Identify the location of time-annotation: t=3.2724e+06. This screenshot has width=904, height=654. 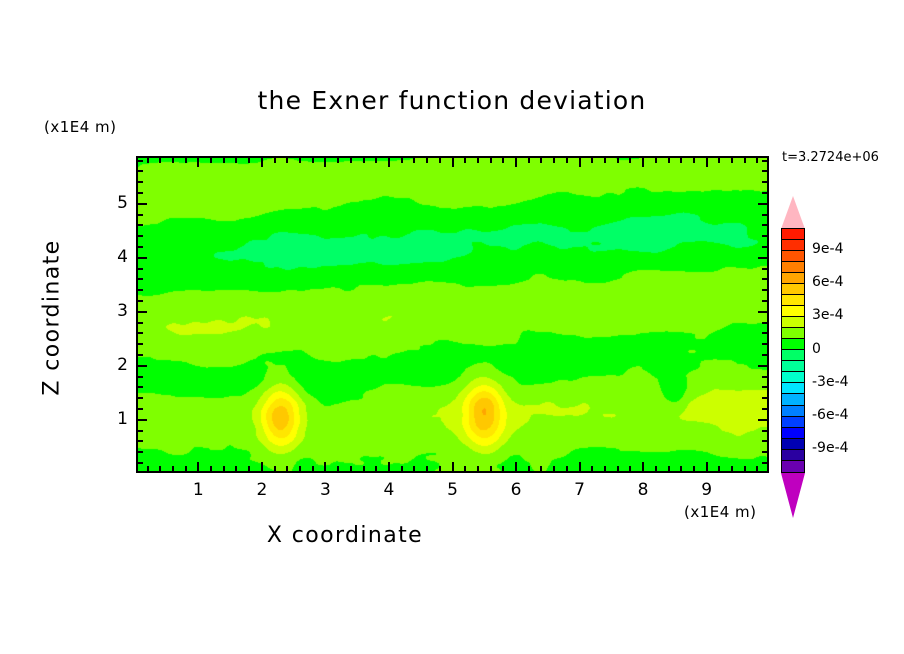
(830, 157).